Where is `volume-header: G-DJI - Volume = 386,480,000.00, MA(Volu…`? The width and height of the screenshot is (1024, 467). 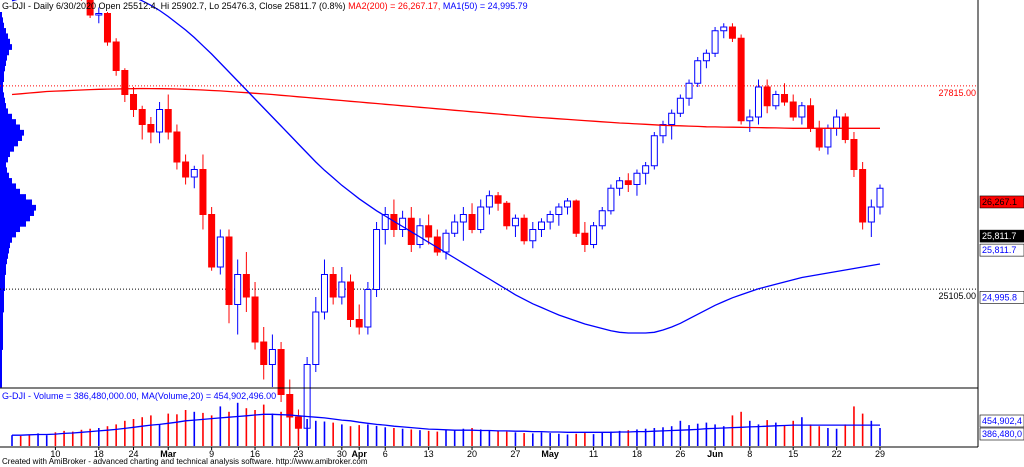
volume-header: G-DJI - Volume = 386,480,000.00, MA(Volu… is located at coordinates (139, 396).